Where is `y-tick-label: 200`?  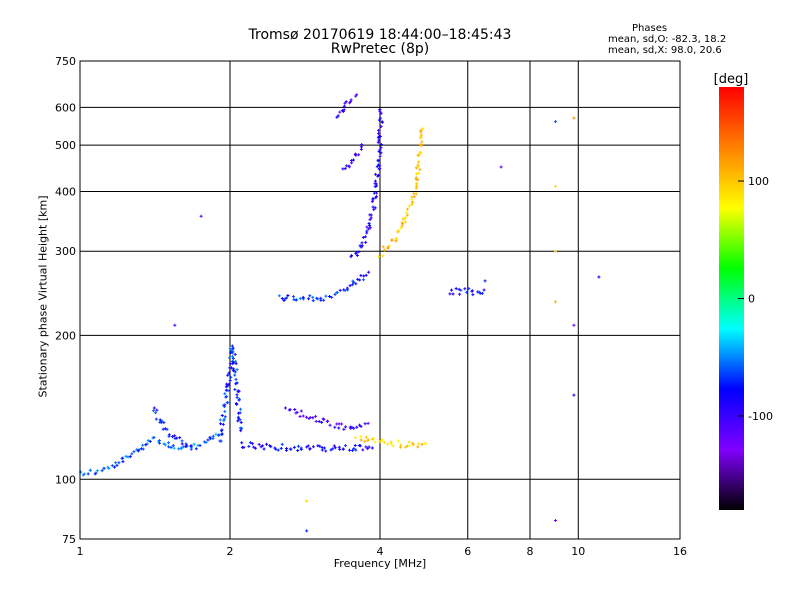 y-tick-label: 200 is located at coordinates (65, 335).